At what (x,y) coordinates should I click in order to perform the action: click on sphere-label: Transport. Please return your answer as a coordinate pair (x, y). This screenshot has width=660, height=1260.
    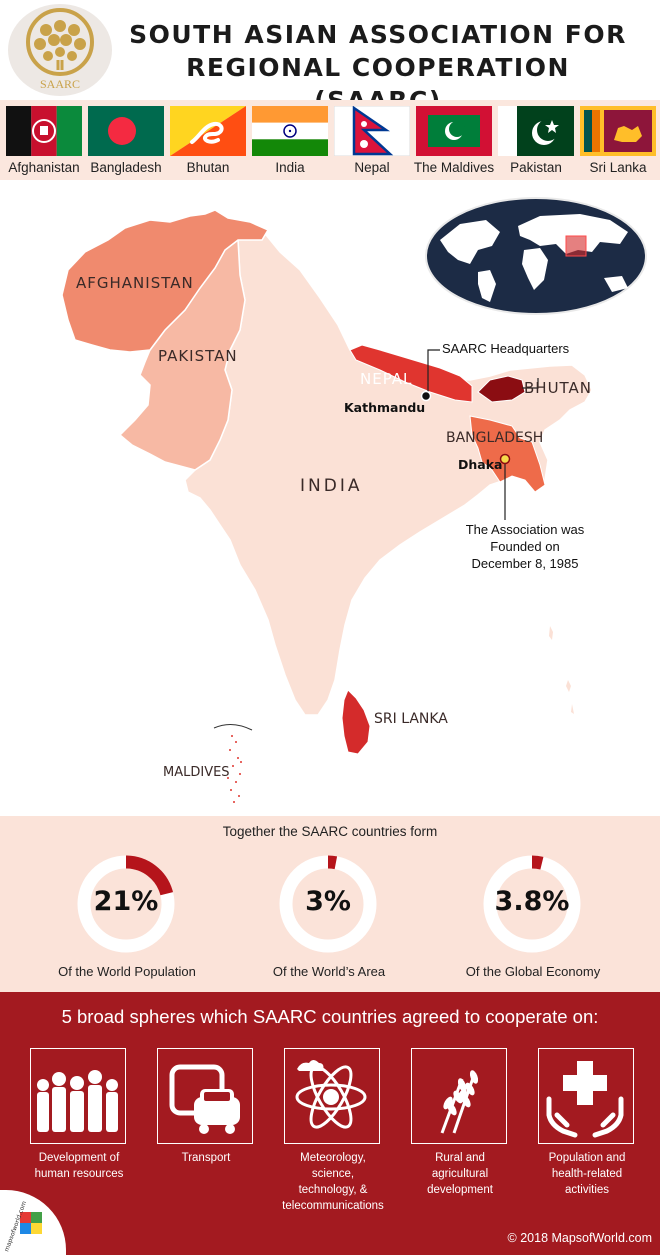
    Looking at the image, I should click on (206, 1158).